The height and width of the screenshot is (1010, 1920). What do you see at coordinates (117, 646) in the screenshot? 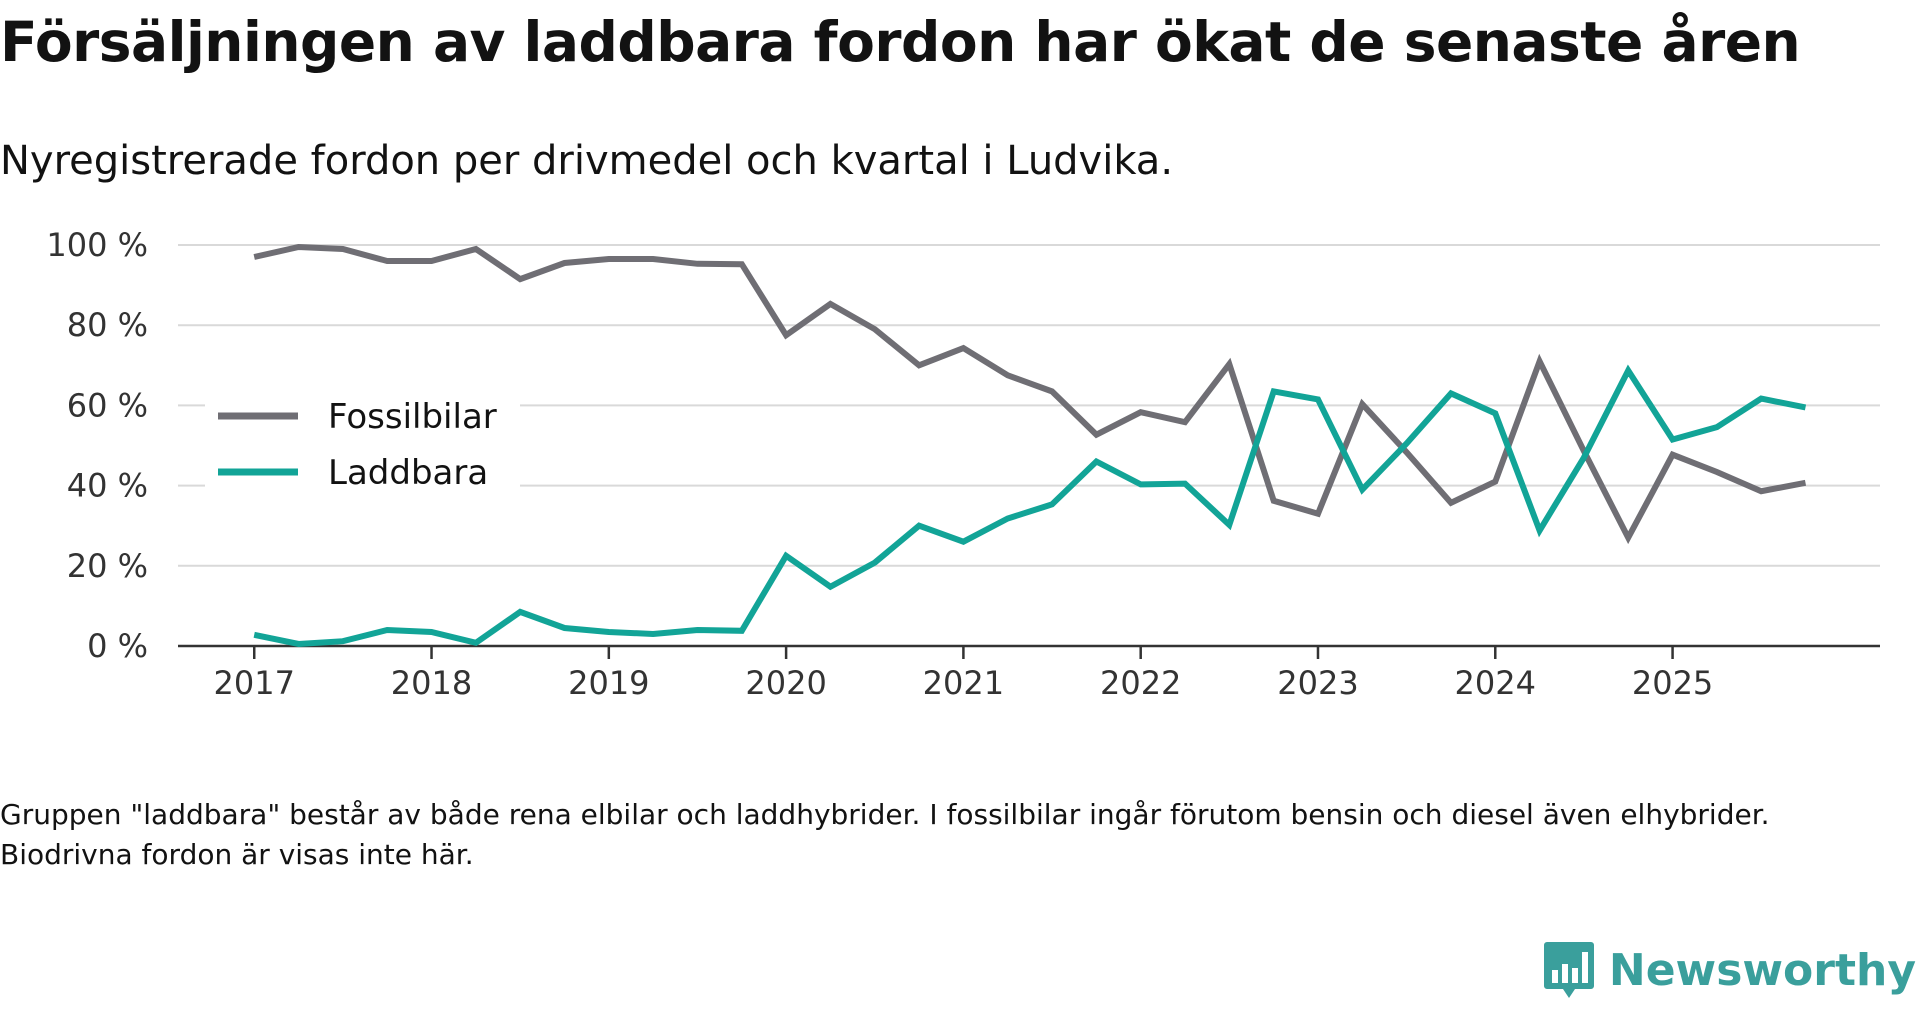
I see `y-tick-label: 0 %` at bounding box center [117, 646].